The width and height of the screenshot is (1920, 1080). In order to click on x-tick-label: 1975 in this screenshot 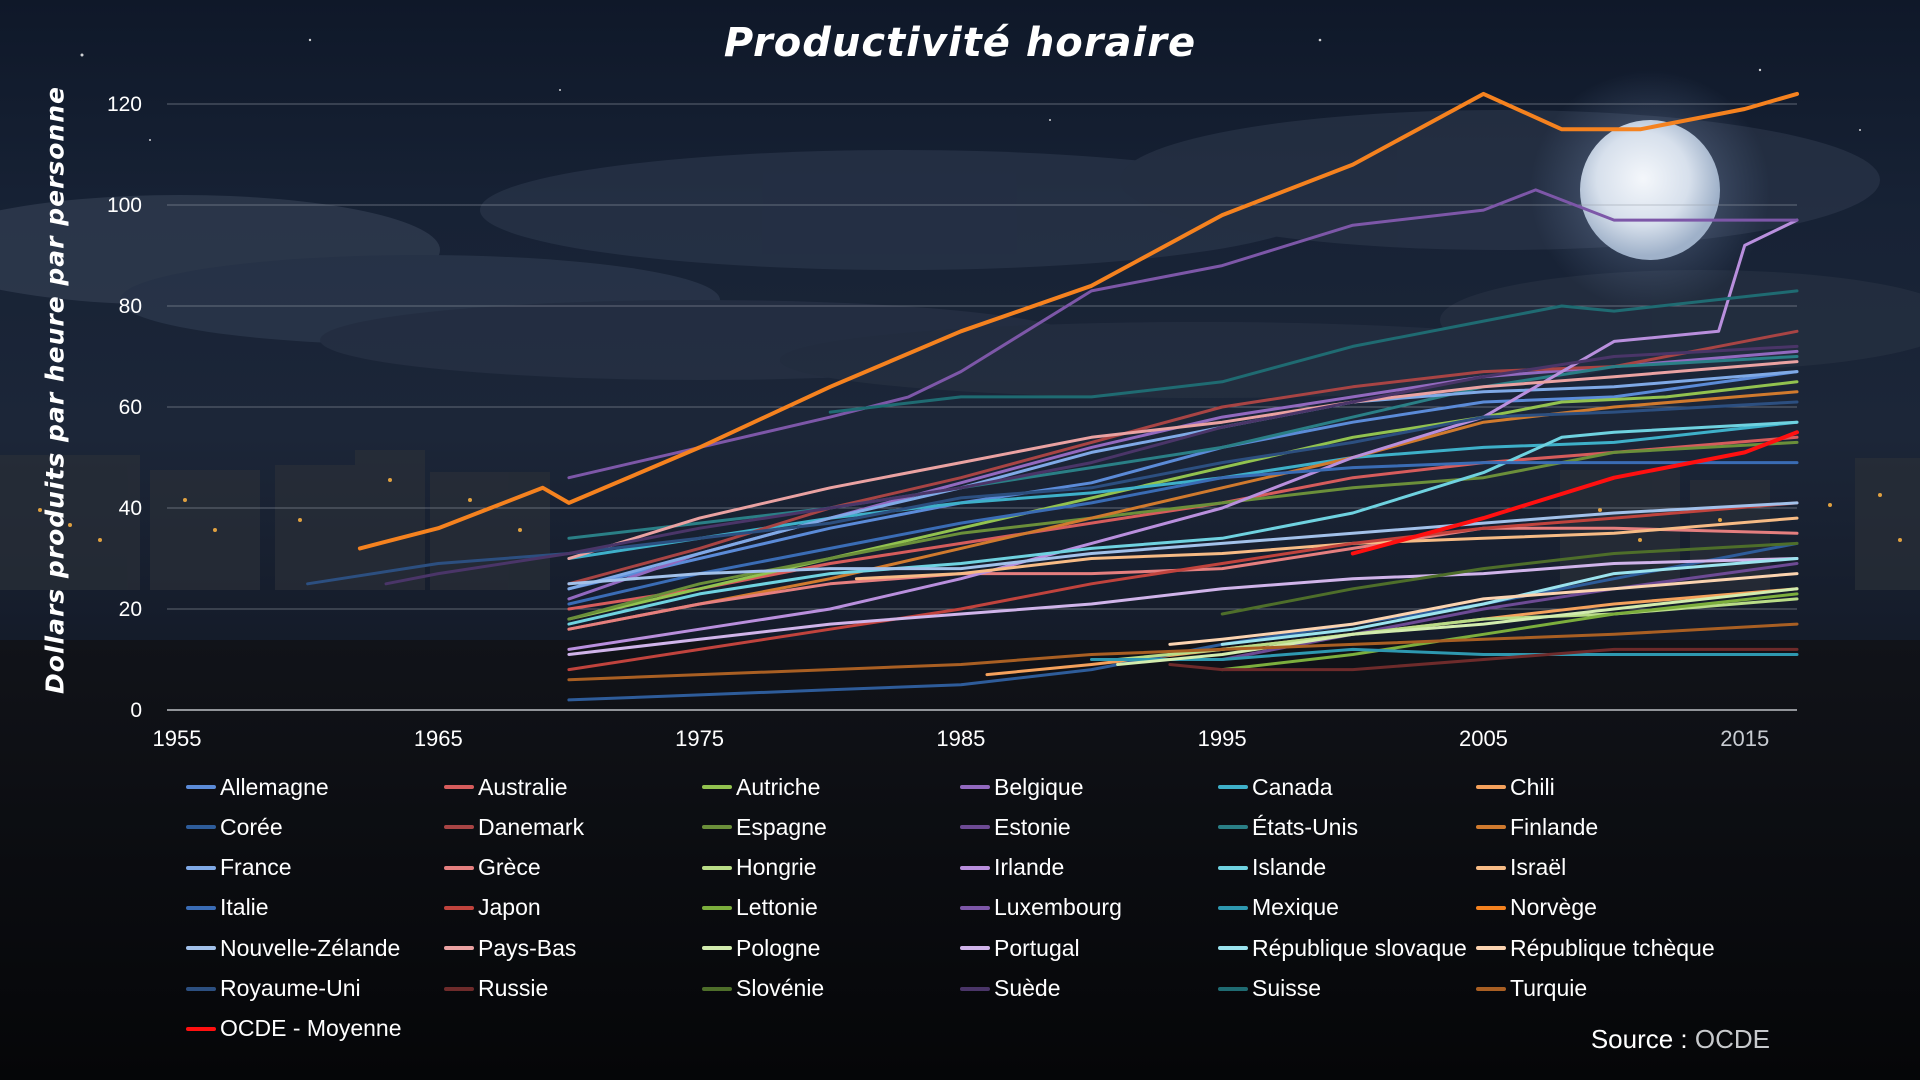, I will do `click(699, 738)`.